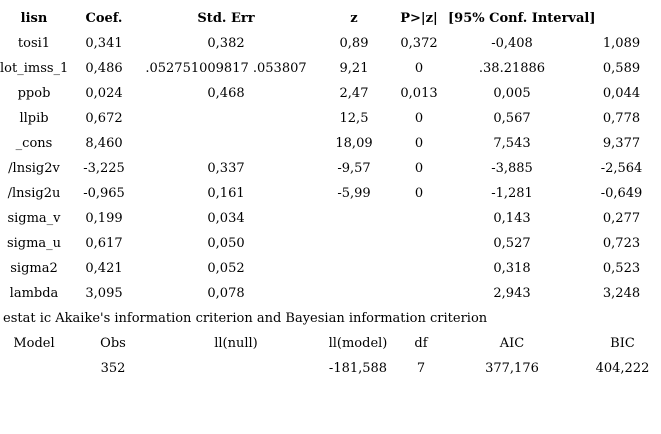 Image resolution: width=661 pixels, height=434 pixels. What do you see at coordinates (104, 18) in the screenshot?
I see `col-header-coef: Coef.` at bounding box center [104, 18].